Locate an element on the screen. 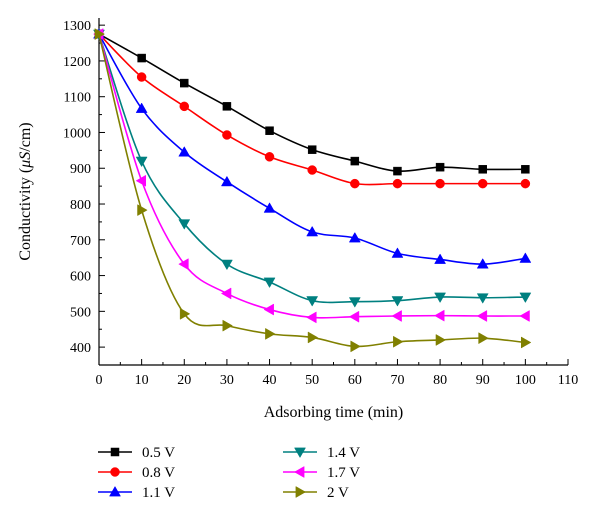 The image size is (600, 531). y-axis-title-part: Conductivity ( is located at coordinates (25, 214).